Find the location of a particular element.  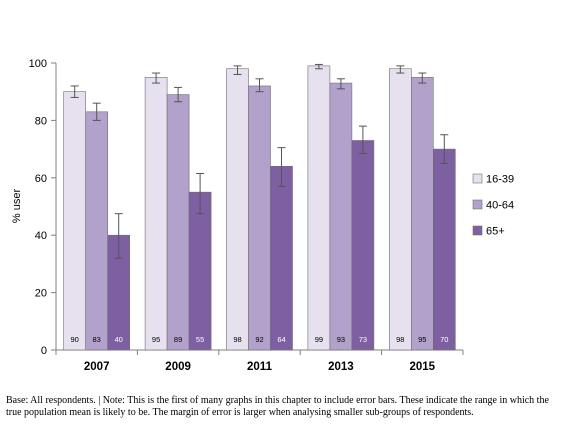

y-tick-label: 20 is located at coordinates (41, 294).